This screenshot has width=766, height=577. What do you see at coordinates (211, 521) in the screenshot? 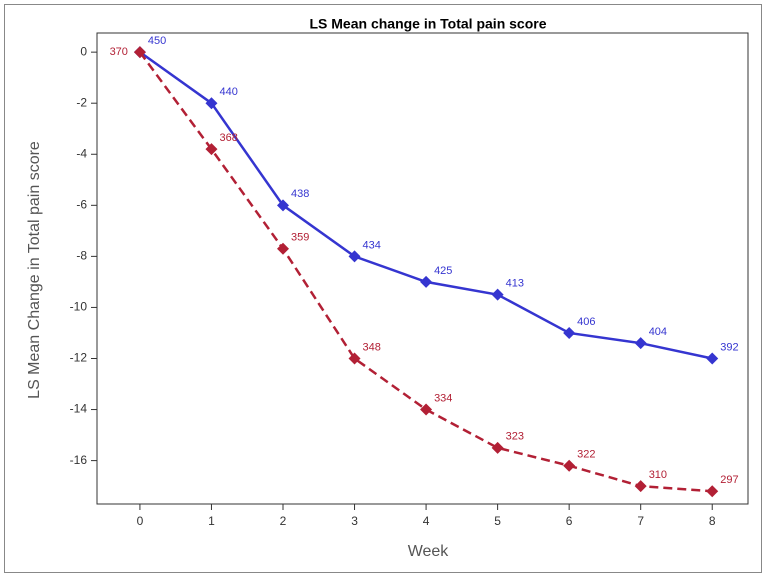
I see `x-tick-label: 1` at bounding box center [211, 521].